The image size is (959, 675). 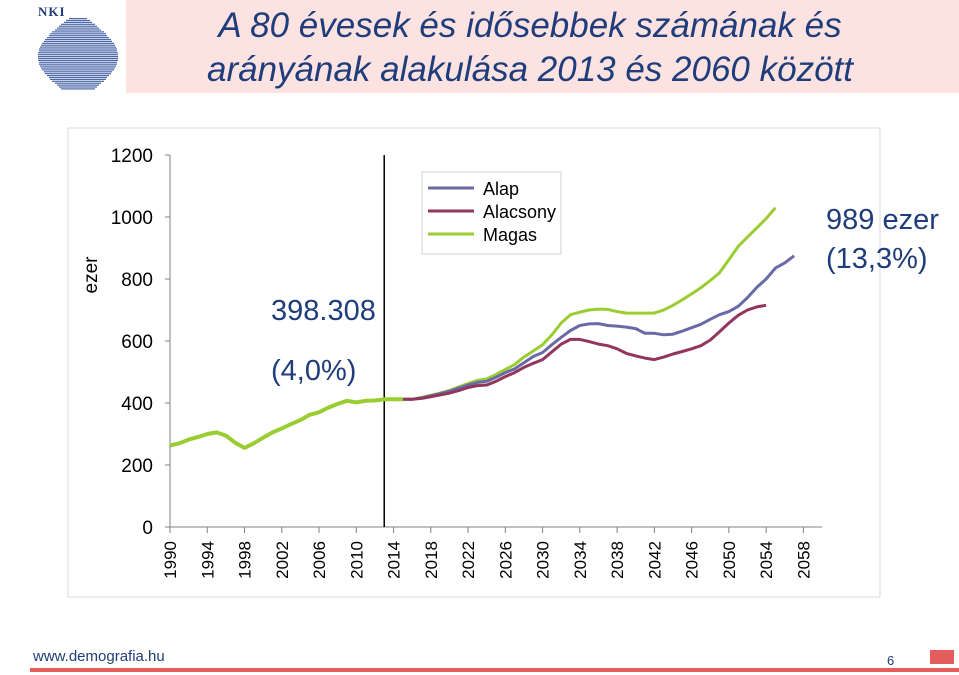 What do you see at coordinates (170, 560) in the screenshot?
I see `x-tick-label: 1990` at bounding box center [170, 560].